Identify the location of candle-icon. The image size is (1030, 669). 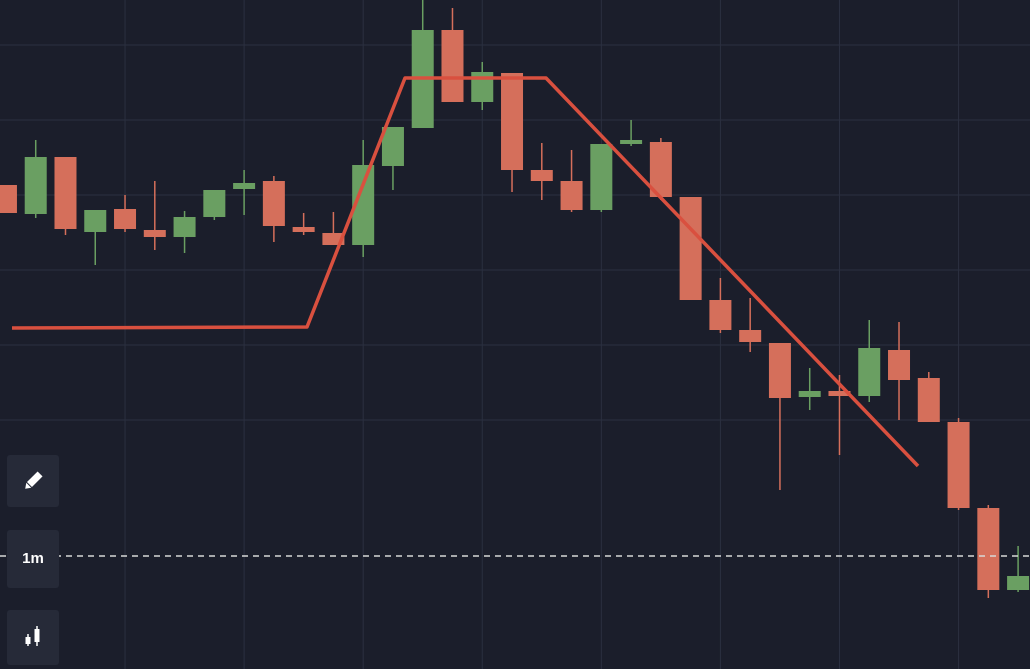
(32, 636).